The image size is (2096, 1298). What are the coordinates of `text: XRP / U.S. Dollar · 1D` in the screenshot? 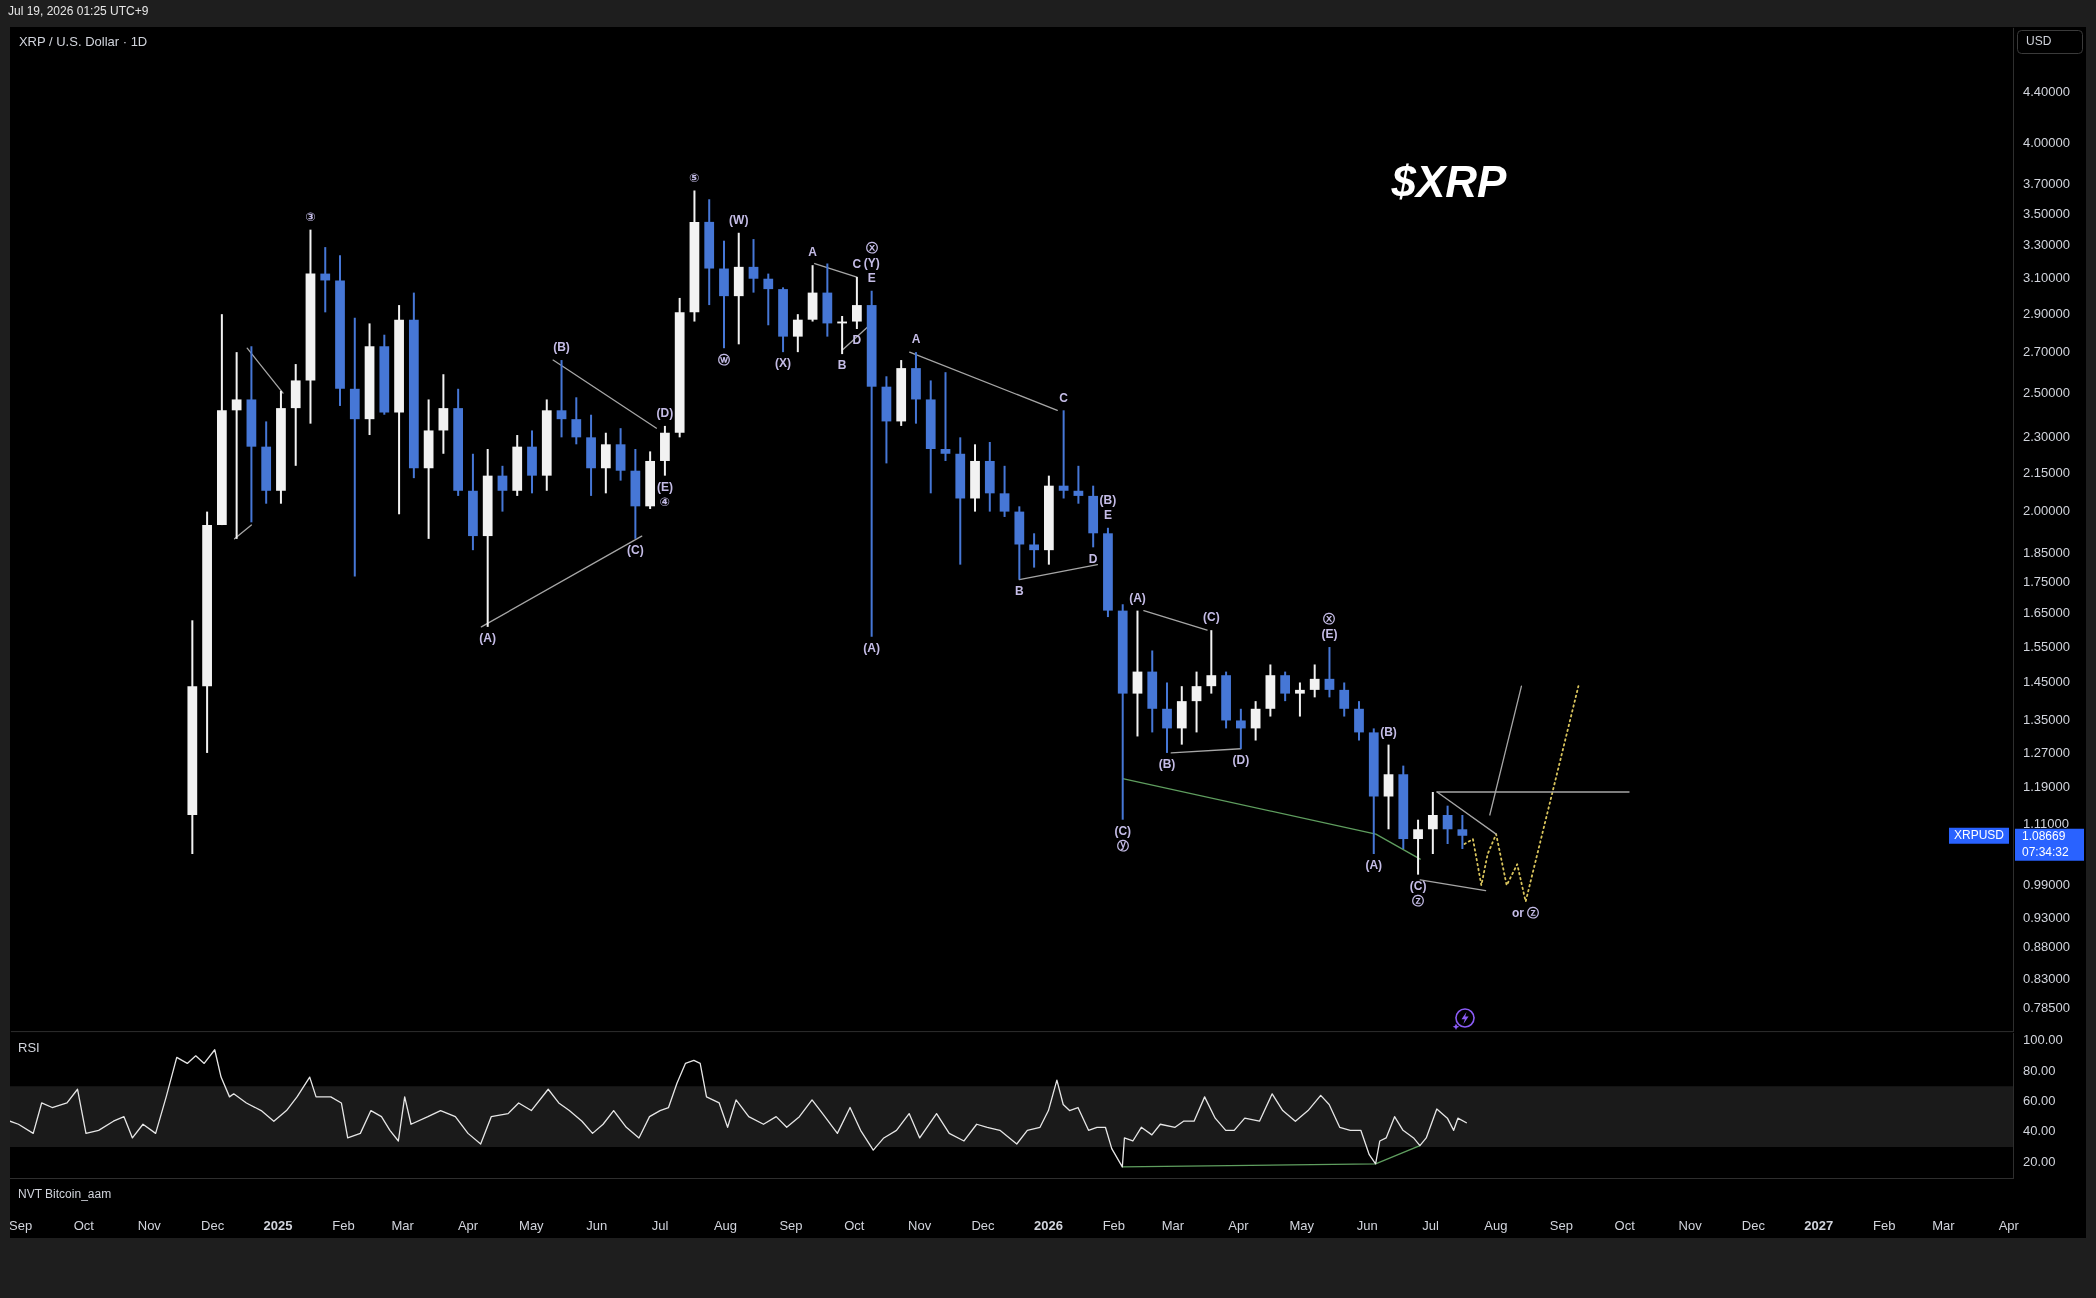 It's located at (83, 41).